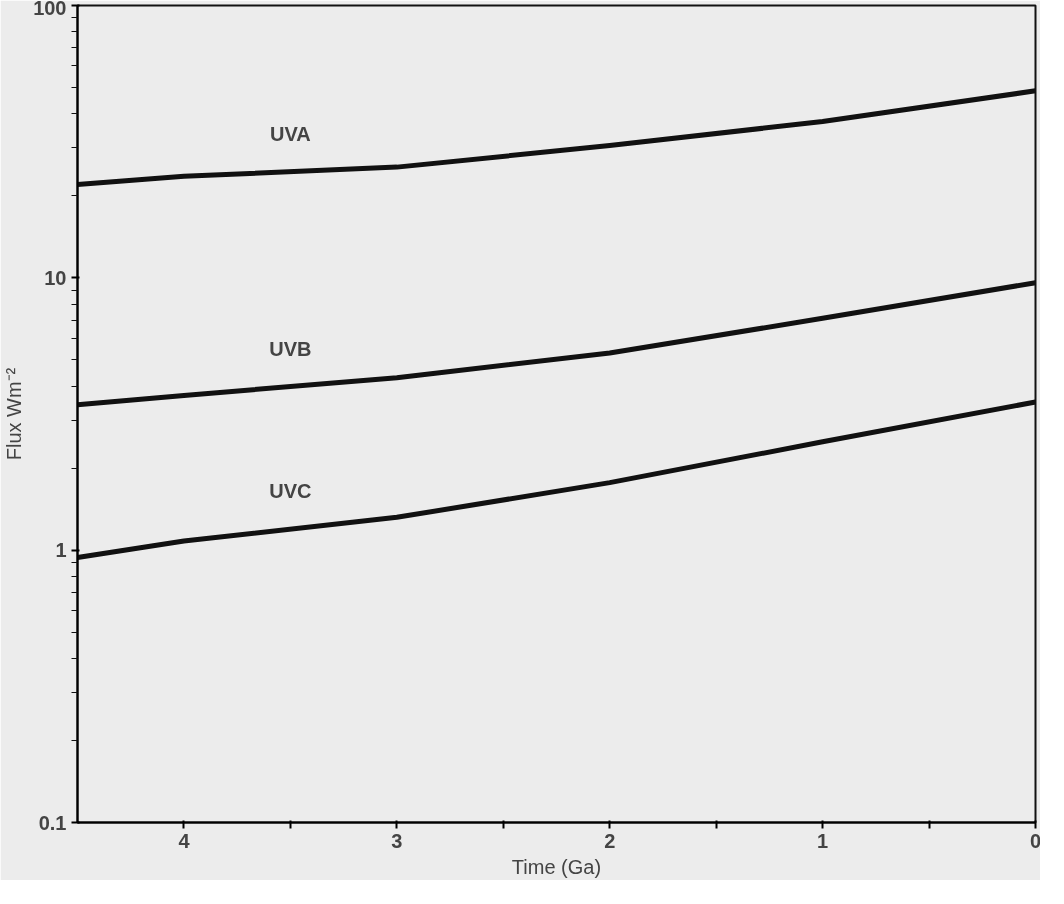 This screenshot has height=904, width=1064. I want to click on x-axis-title: Time (Ga), so click(556, 866).